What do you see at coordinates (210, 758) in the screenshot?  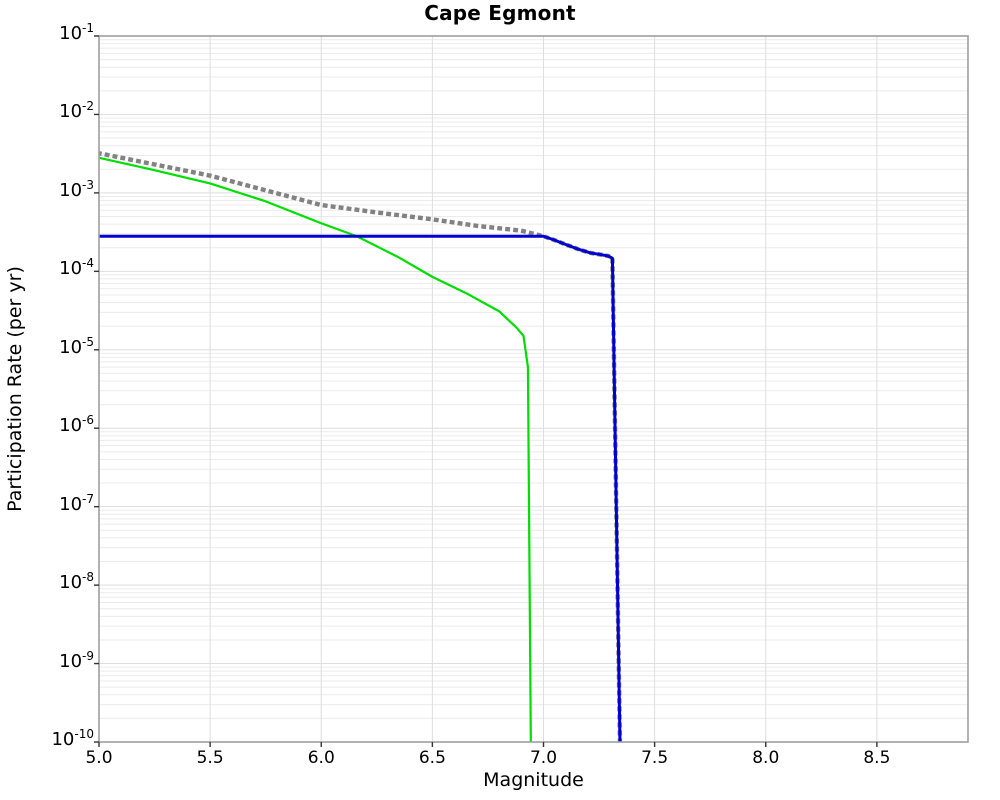 I see `x-tick-label: 5.5` at bounding box center [210, 758].